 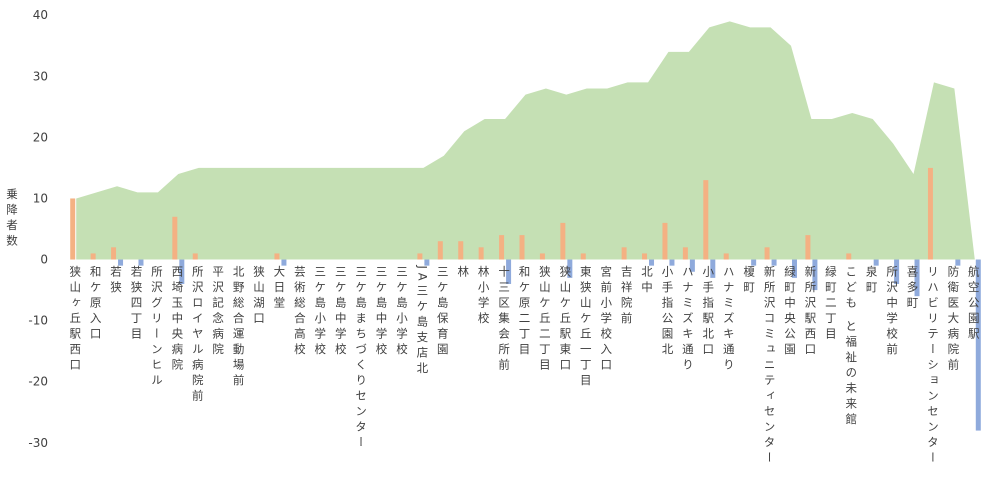 What do you see at coordinates (361, 359) in the screenshot?
I see `x-tick-label: 三ケ島まちづくりセンター` at bounding box center [361, 359].